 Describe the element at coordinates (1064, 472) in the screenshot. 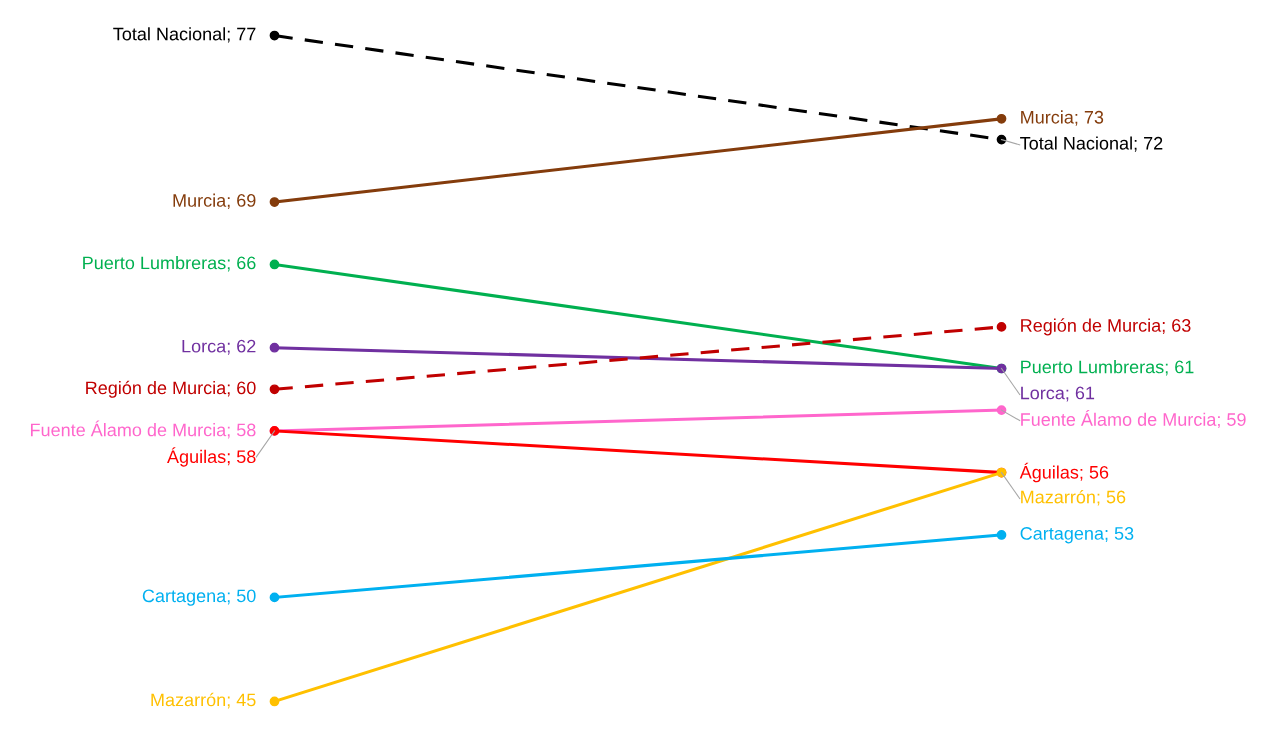

I see `data-label: Águilas; 56` at that location.